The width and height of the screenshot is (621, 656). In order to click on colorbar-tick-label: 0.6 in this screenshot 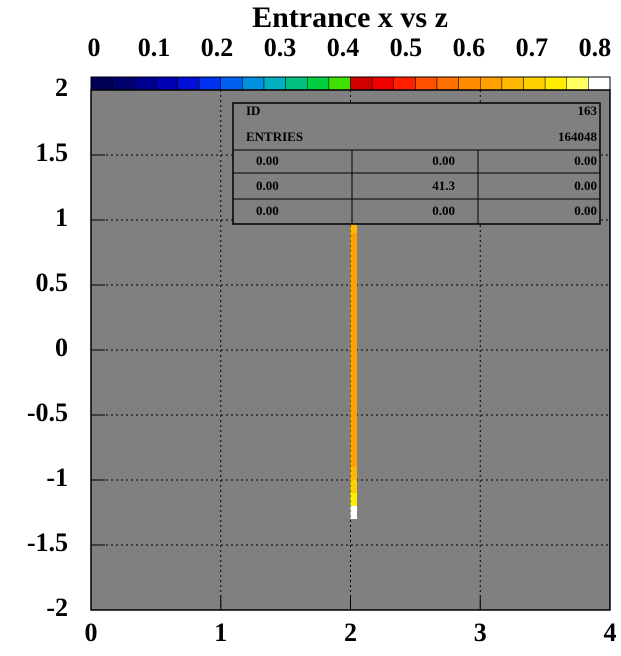, I will do `click(469, 47)`.